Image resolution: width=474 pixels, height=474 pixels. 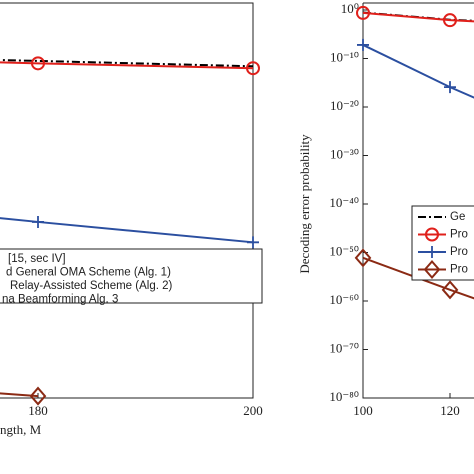 What do you see at coordinates (350, 8) in the screenshot?
I see `y-tick-label: 10⁰` at bounding box center [350, 8].